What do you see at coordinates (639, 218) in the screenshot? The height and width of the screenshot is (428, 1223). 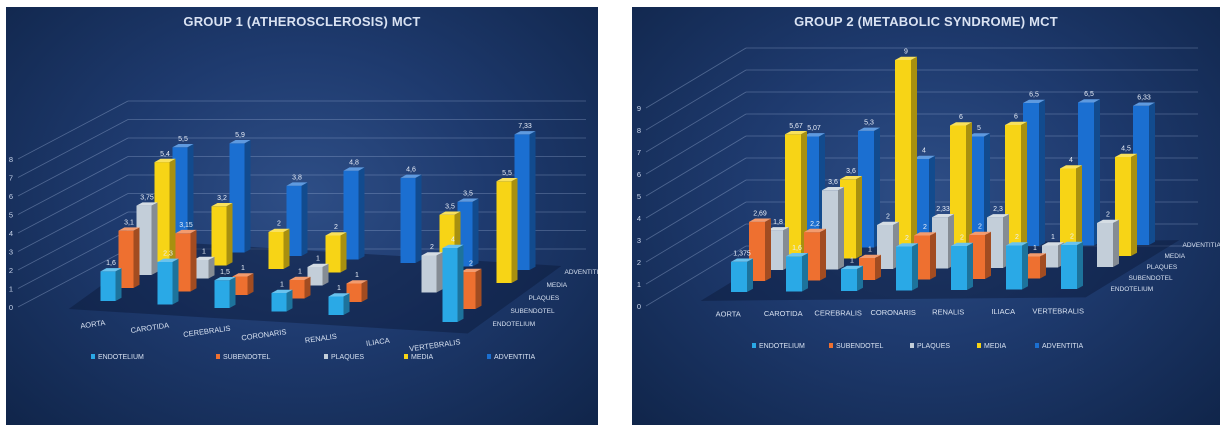 I see `y-tick-label: 4` at bounding box center [639, 218].